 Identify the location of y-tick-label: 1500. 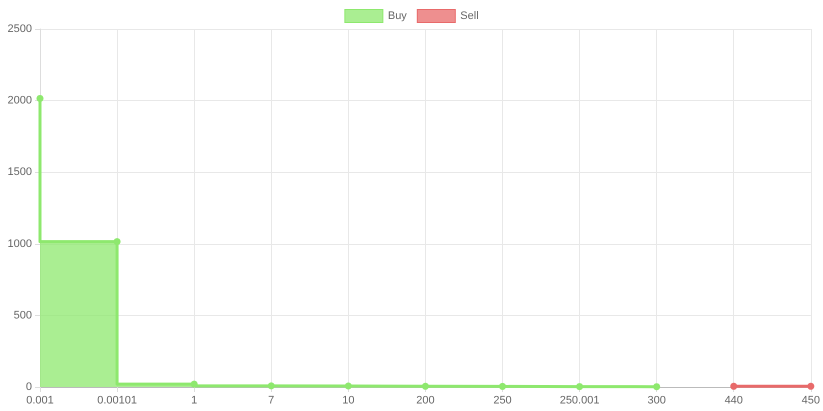
(20, 172).